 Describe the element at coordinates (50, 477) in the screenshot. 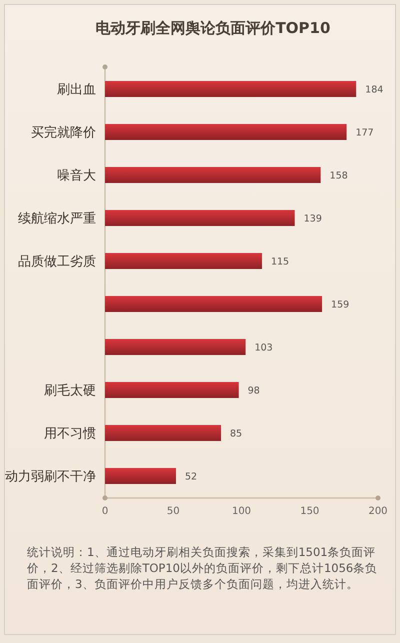

I see `y-tick-label: 动力弱刷不干净` at that location.